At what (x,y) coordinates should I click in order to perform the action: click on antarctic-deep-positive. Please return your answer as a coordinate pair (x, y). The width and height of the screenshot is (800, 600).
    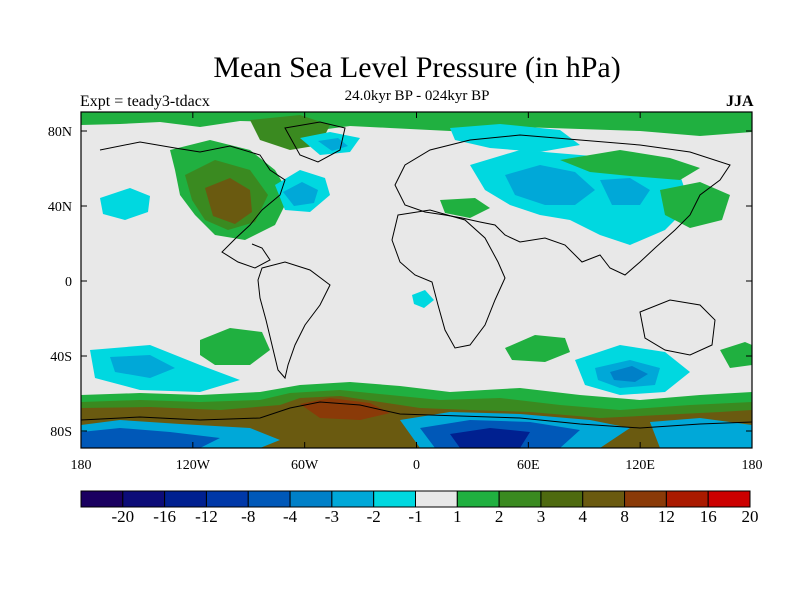
    Looking at the image, I should click on (345, 409).